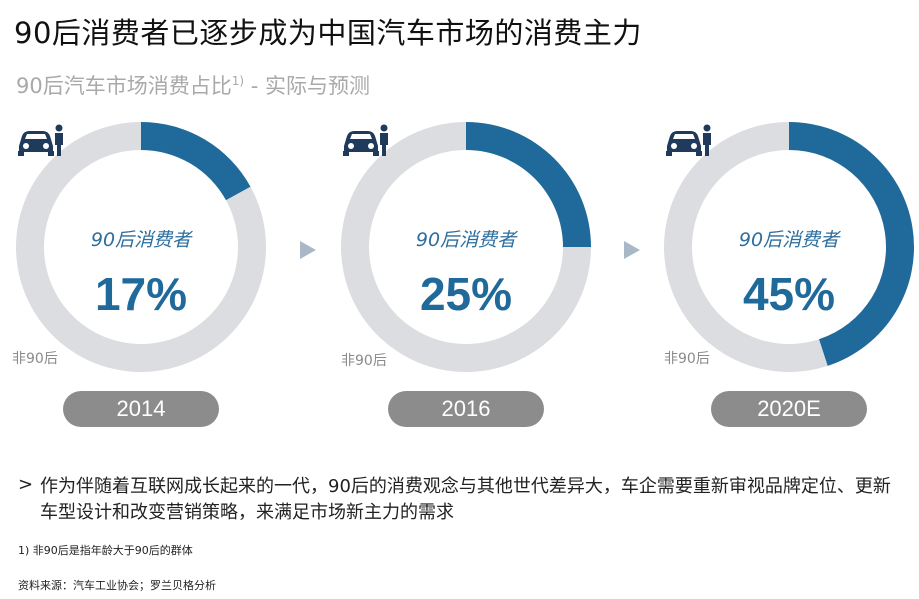  I want to click on subtitle-footnote-ref: 1), so click(238, 81).